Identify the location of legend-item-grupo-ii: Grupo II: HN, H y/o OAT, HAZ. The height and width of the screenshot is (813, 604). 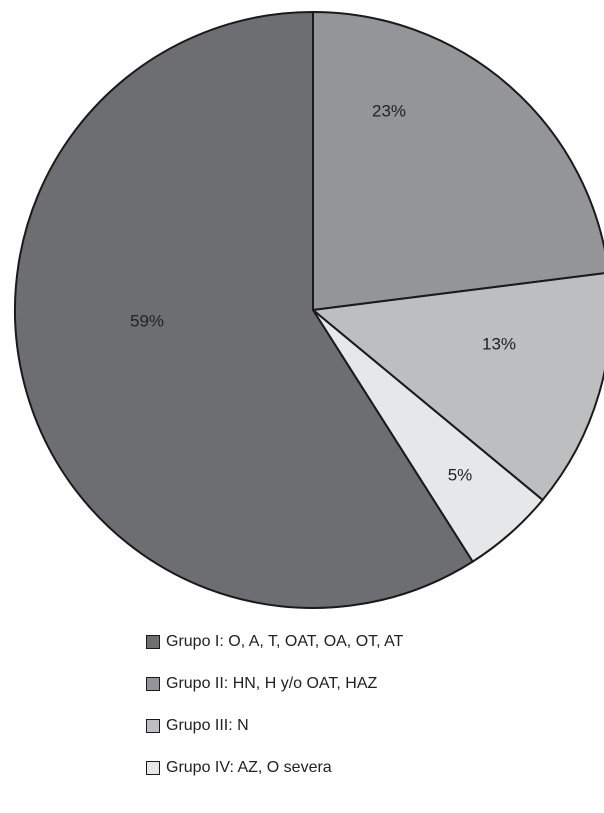
(274, 684).